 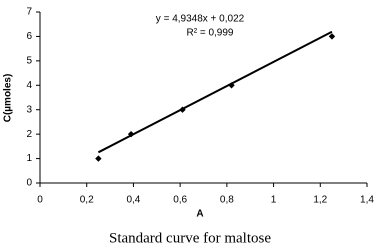 What do you see at coordinates (29, 158) in the screenshot?
I see `y-tick-label: 1` at bounding box center [29, 158].